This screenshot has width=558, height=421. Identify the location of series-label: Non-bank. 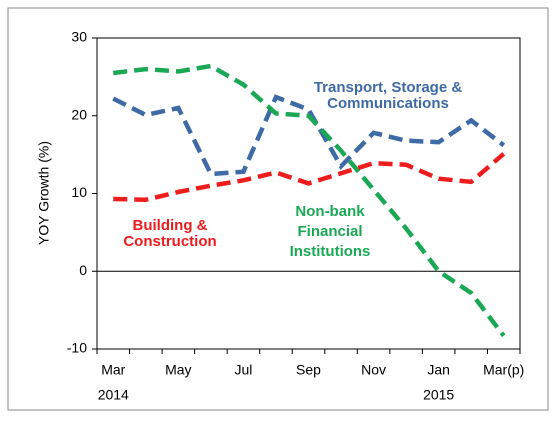
(330, 211).